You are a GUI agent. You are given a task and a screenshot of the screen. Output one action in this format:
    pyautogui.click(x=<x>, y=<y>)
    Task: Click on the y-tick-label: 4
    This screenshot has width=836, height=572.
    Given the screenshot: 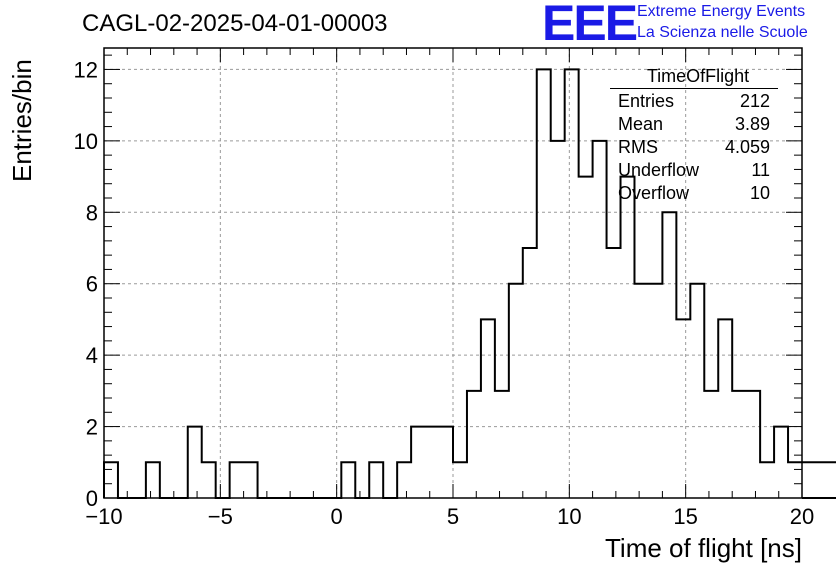 What is the action you would take?
    pyautogui.click(x=92, y=355)
    